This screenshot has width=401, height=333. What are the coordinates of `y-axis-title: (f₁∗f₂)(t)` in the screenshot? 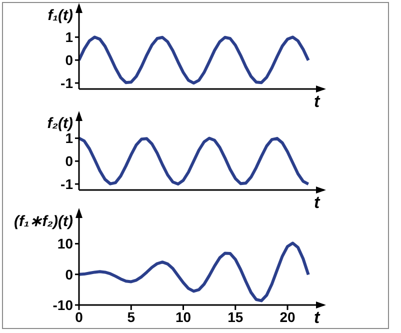 It's located at (43, 221).